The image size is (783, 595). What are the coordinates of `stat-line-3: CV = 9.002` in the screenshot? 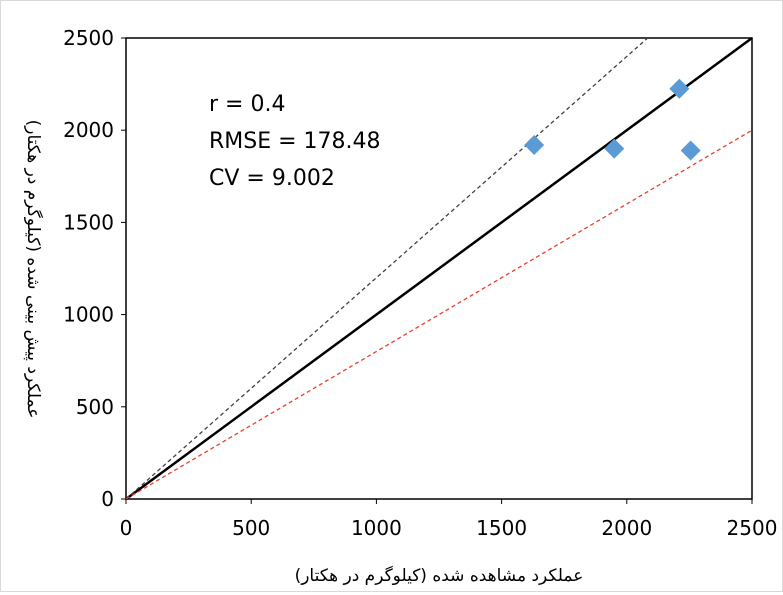 It's located at (272, 178).